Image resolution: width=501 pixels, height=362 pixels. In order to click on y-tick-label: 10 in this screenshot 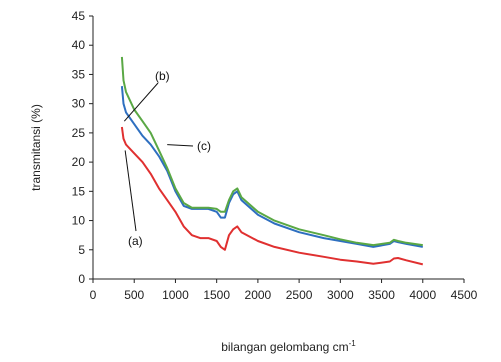, I will do `click(79, 221)`.